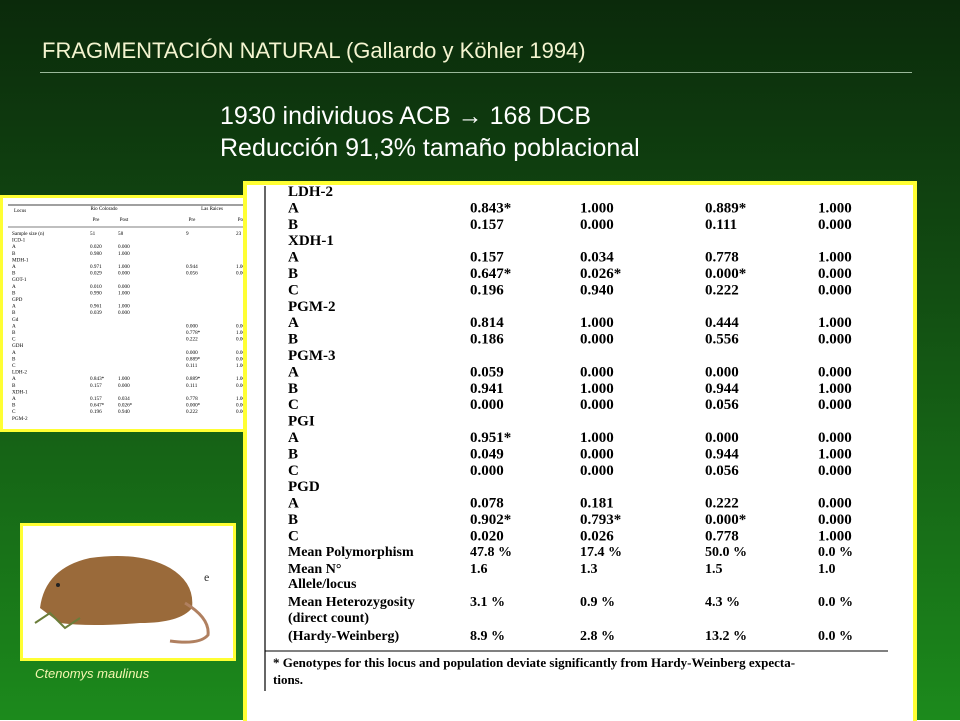  What do you see at coordinates (487, 372) in the screenshot?
I see `cell: 0.059` at bounding box center [487, 372].